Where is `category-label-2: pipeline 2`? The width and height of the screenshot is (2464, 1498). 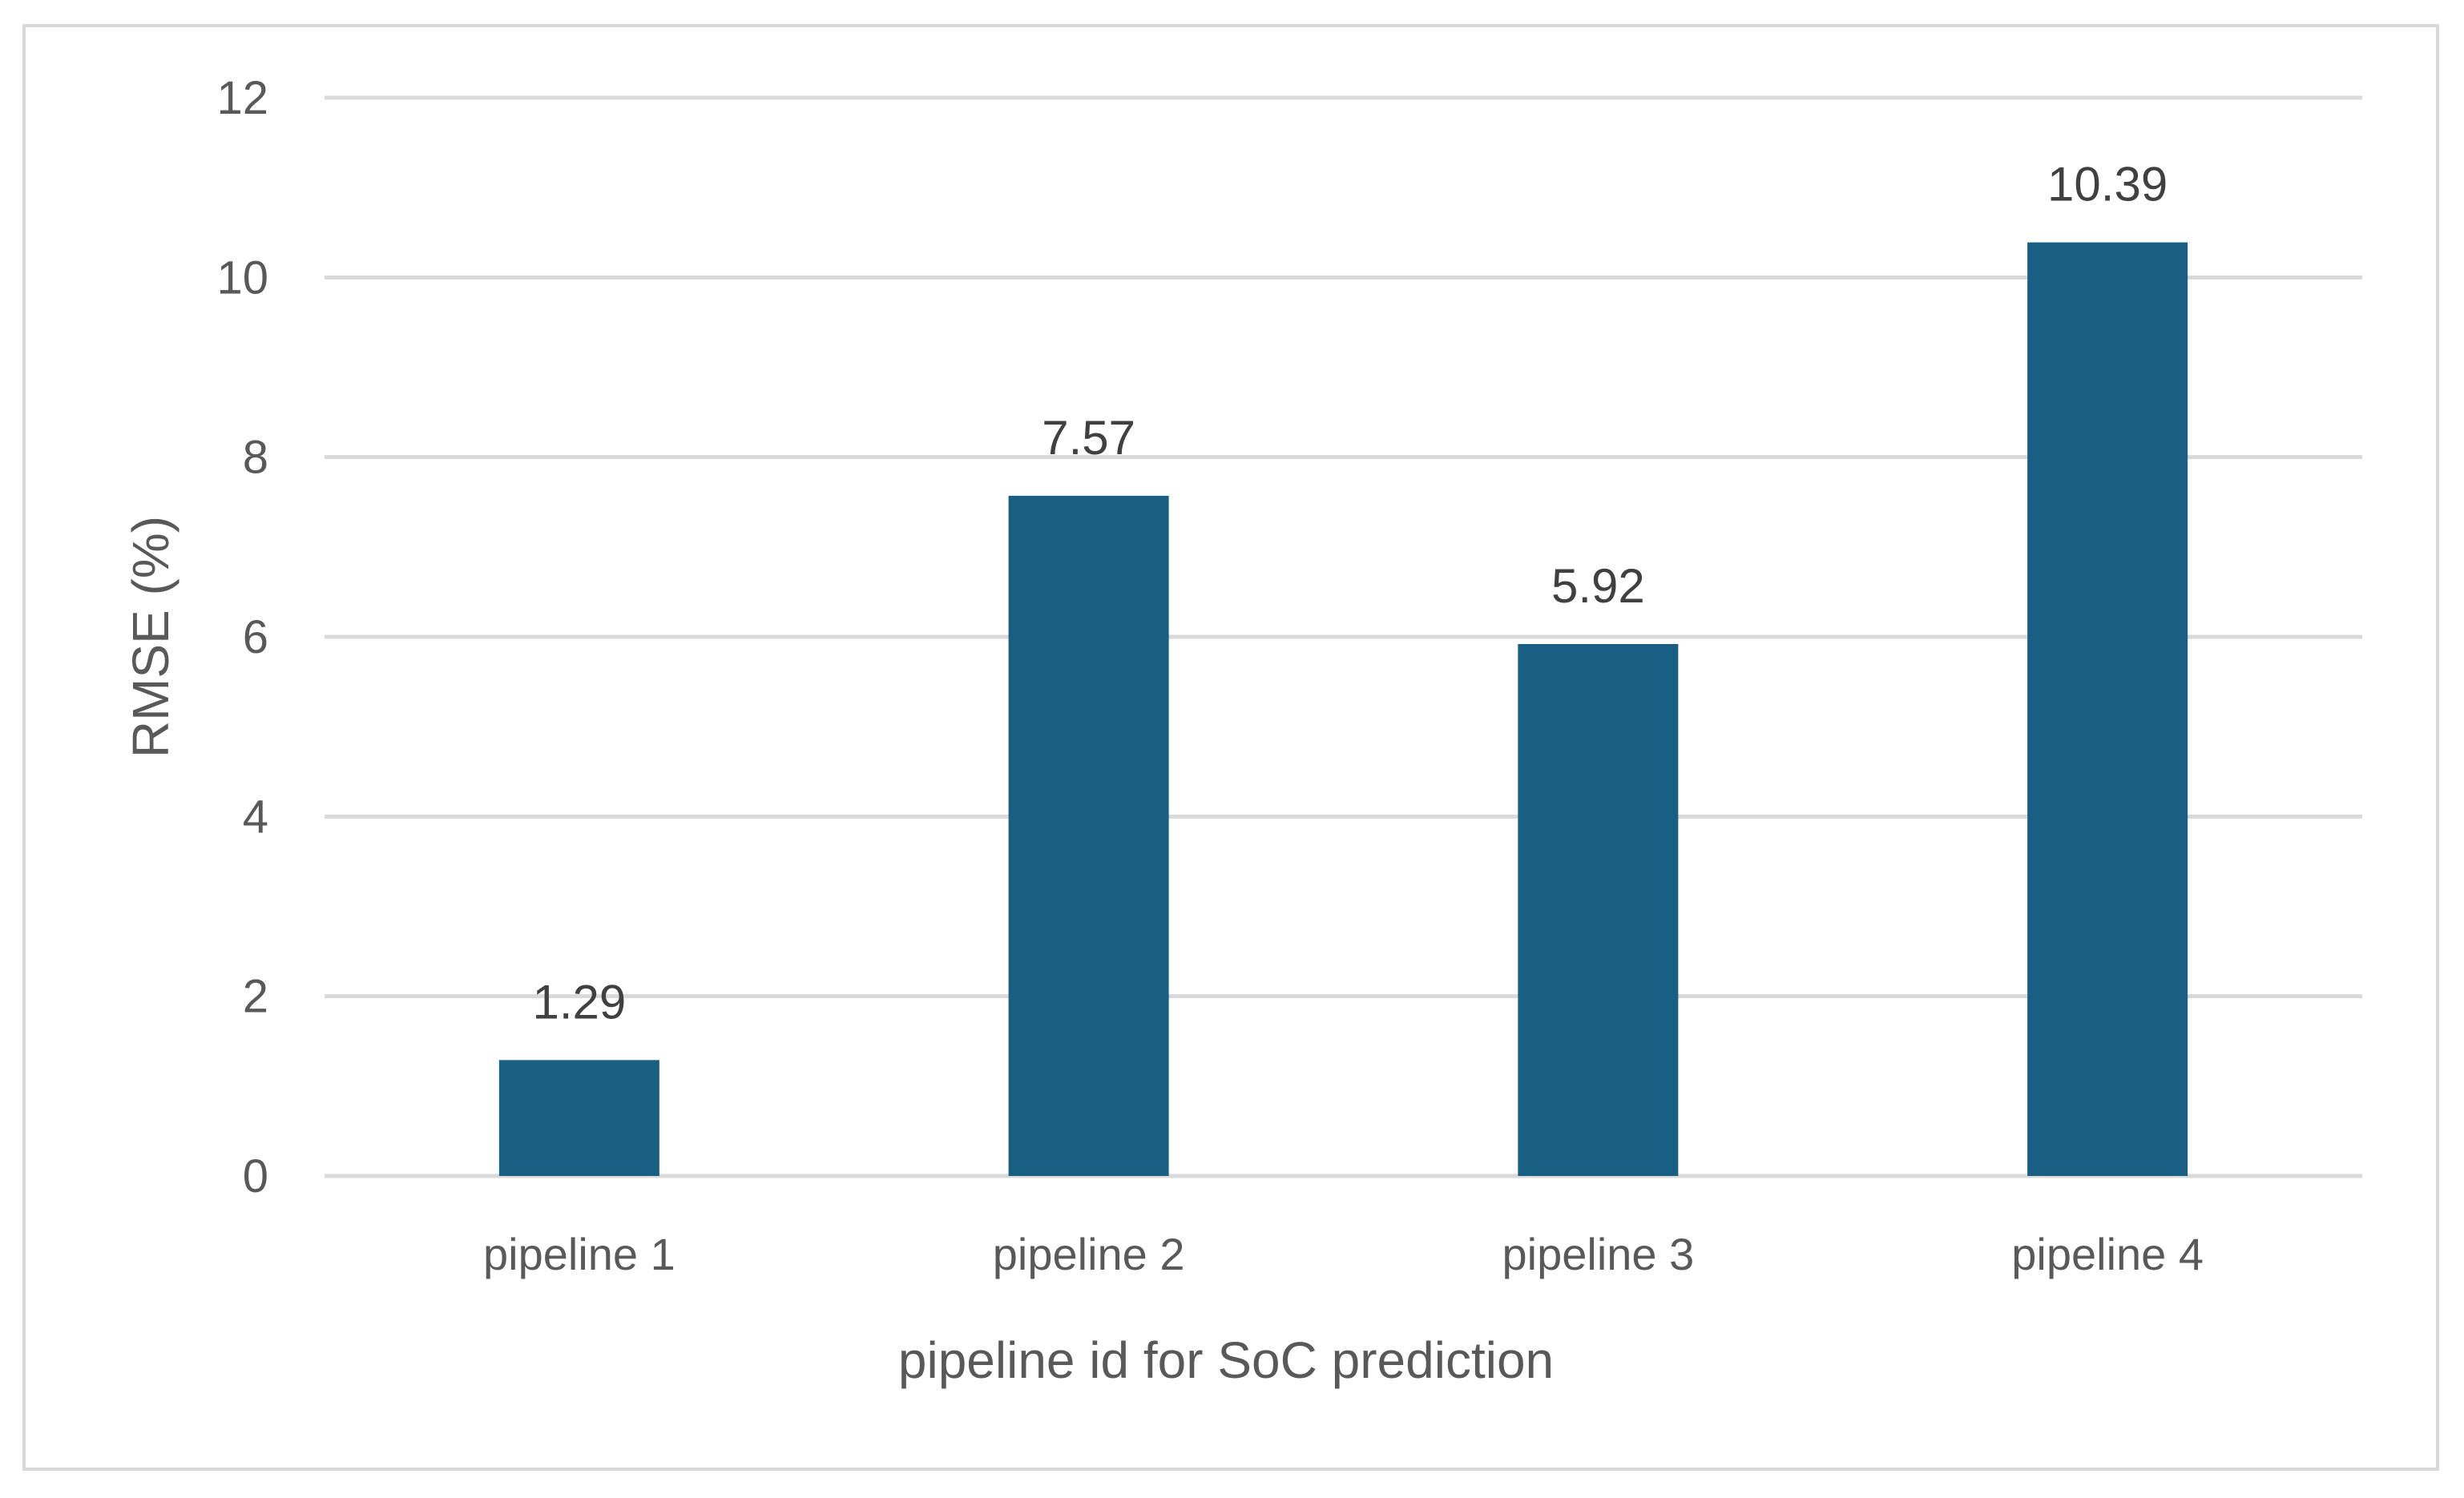
category-label-2: pipeline 2 is located at coordinates (1089, 1254).